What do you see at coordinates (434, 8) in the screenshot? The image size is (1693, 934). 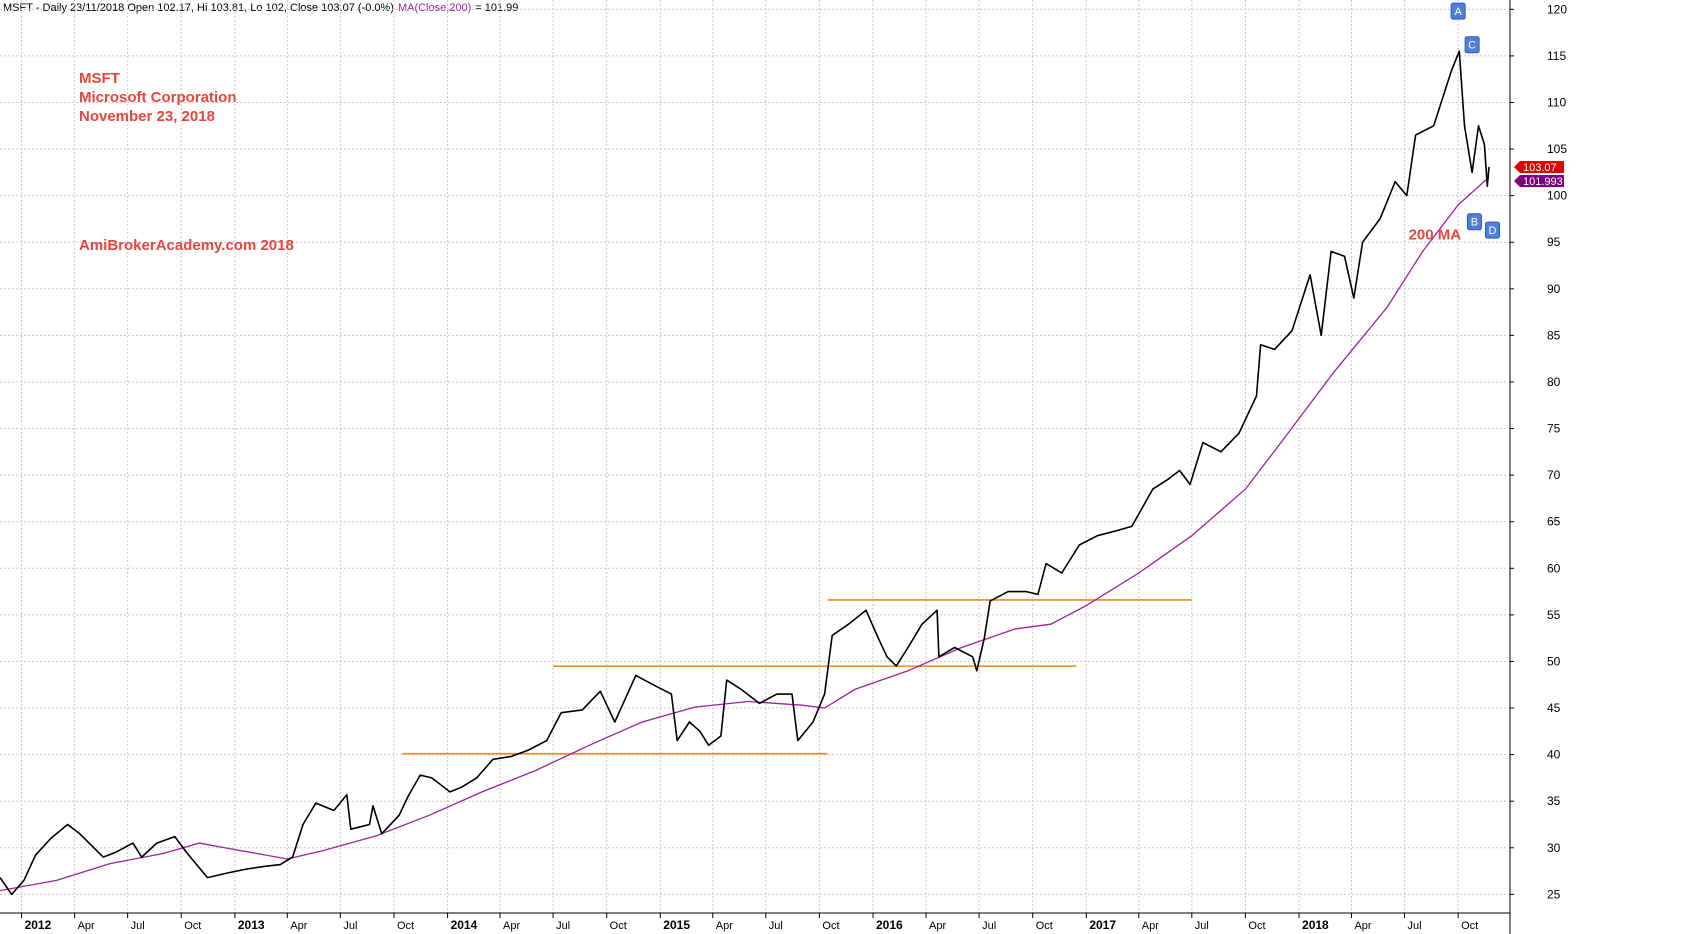 I see `ma-header-label: MA(Close,200)` at bounding box center [434, 8].